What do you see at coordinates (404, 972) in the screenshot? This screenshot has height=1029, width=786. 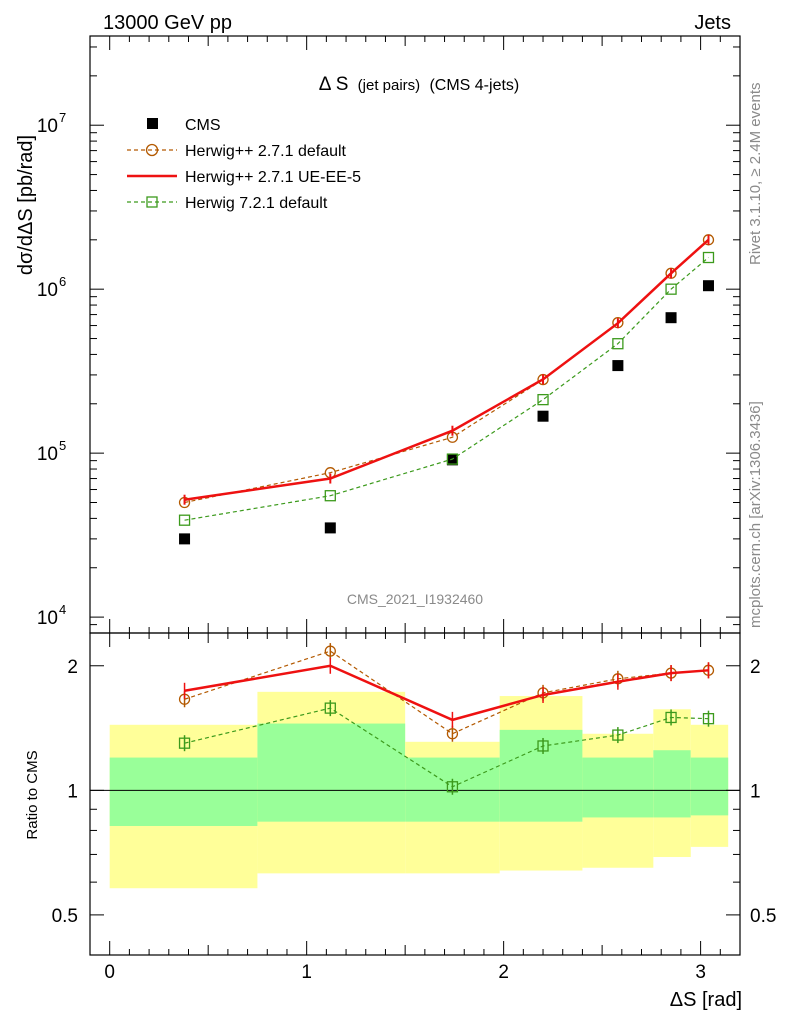 I see `x-tick-labels: 0 1 2 3` at bounding box center [404, 972].